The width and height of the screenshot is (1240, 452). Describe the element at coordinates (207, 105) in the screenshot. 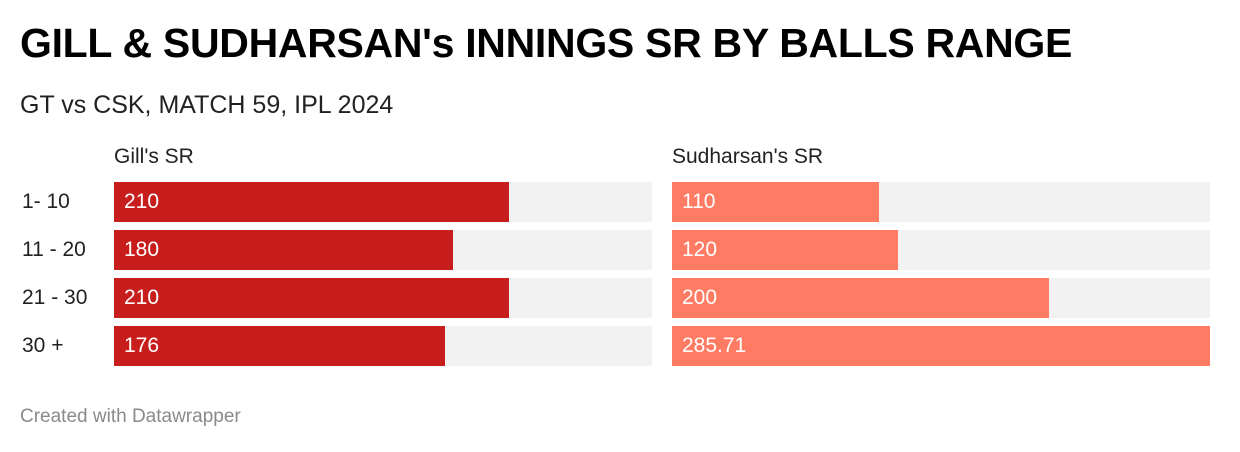

I see `chart-subtitle: GT vs CSK, MATCH 59, IPL 2024` at that location.